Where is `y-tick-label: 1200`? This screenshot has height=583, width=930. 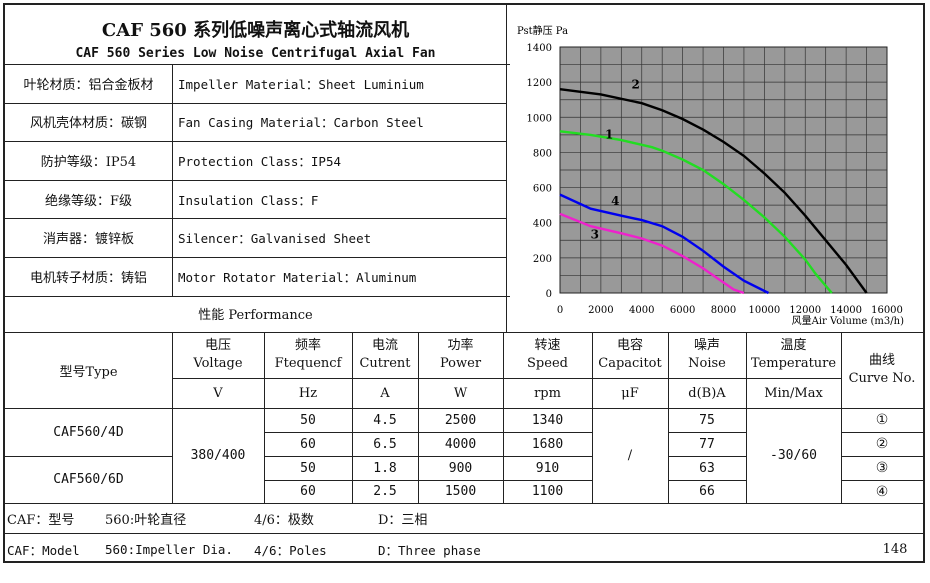
y-tick-label: 1200 is located at coordinates (539, 83).